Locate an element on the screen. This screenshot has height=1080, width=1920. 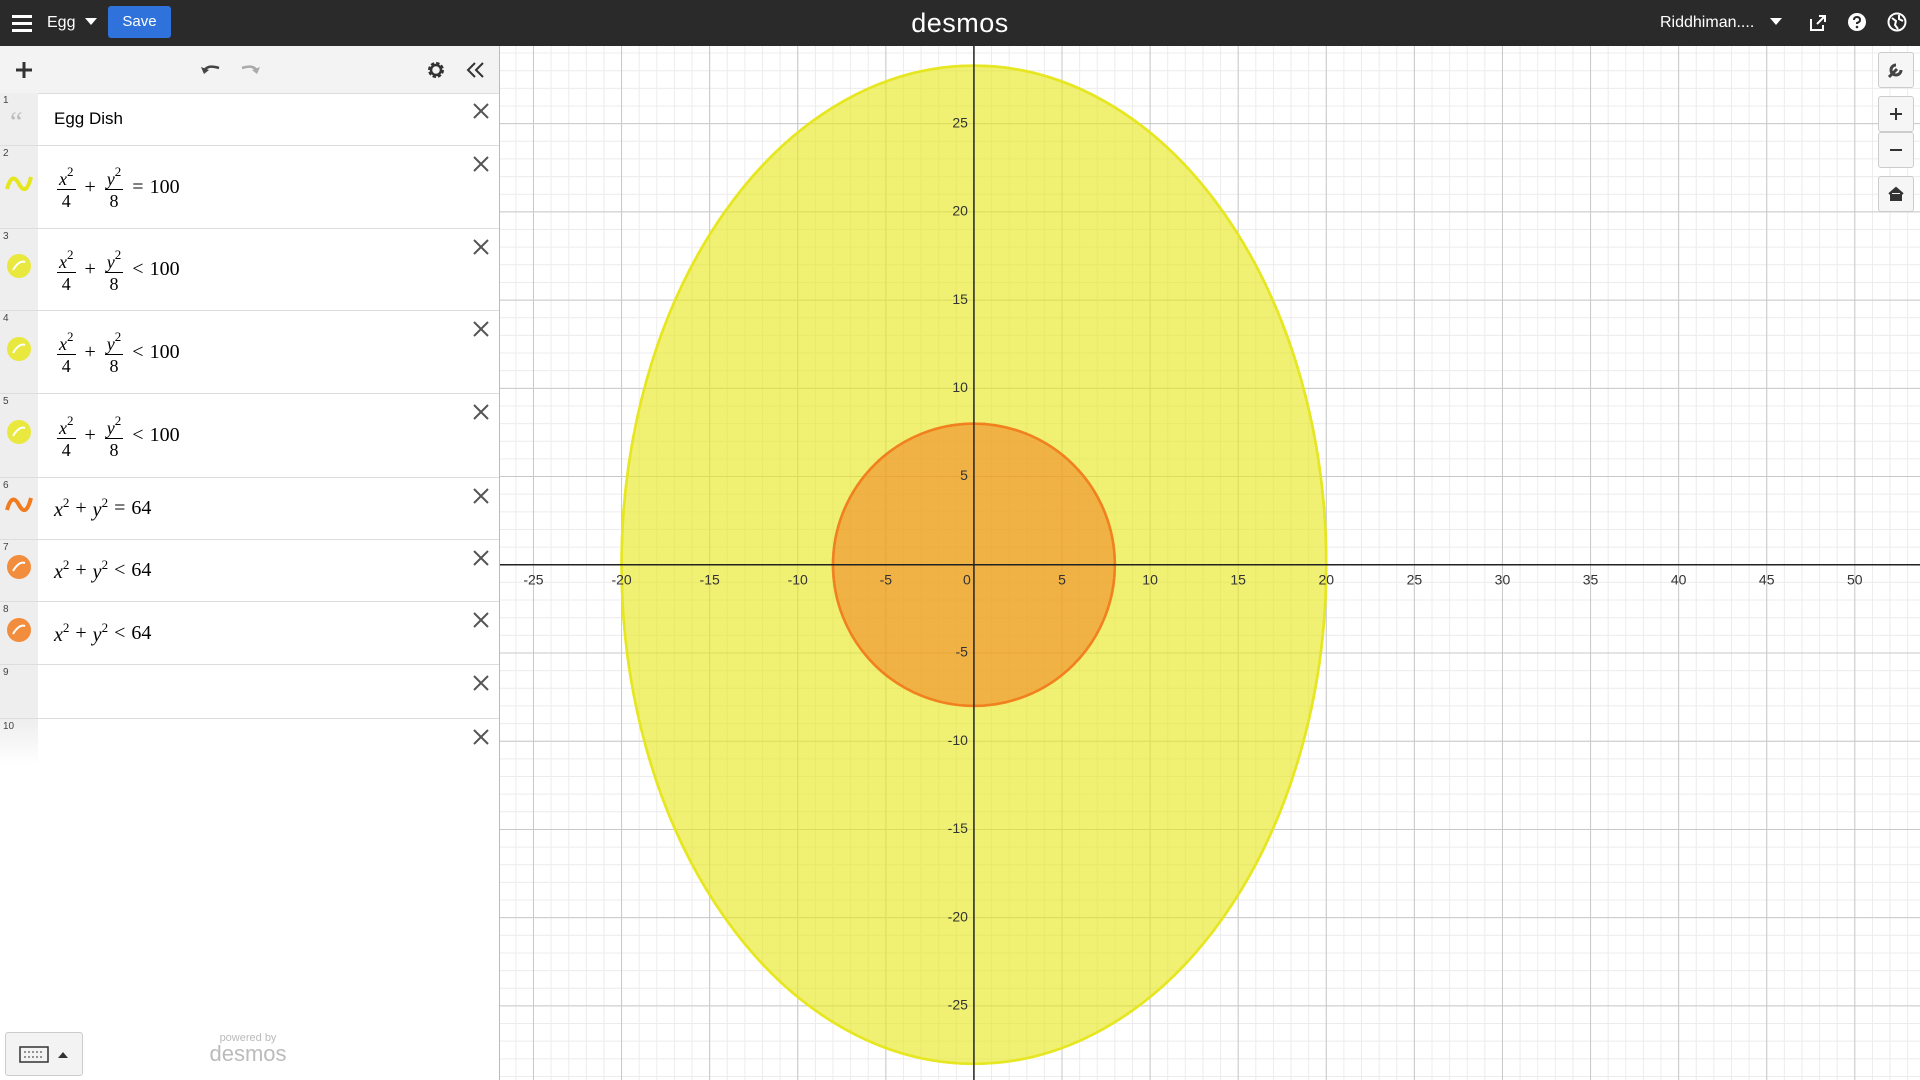
home-icon is located at coordinates (1896, 193).